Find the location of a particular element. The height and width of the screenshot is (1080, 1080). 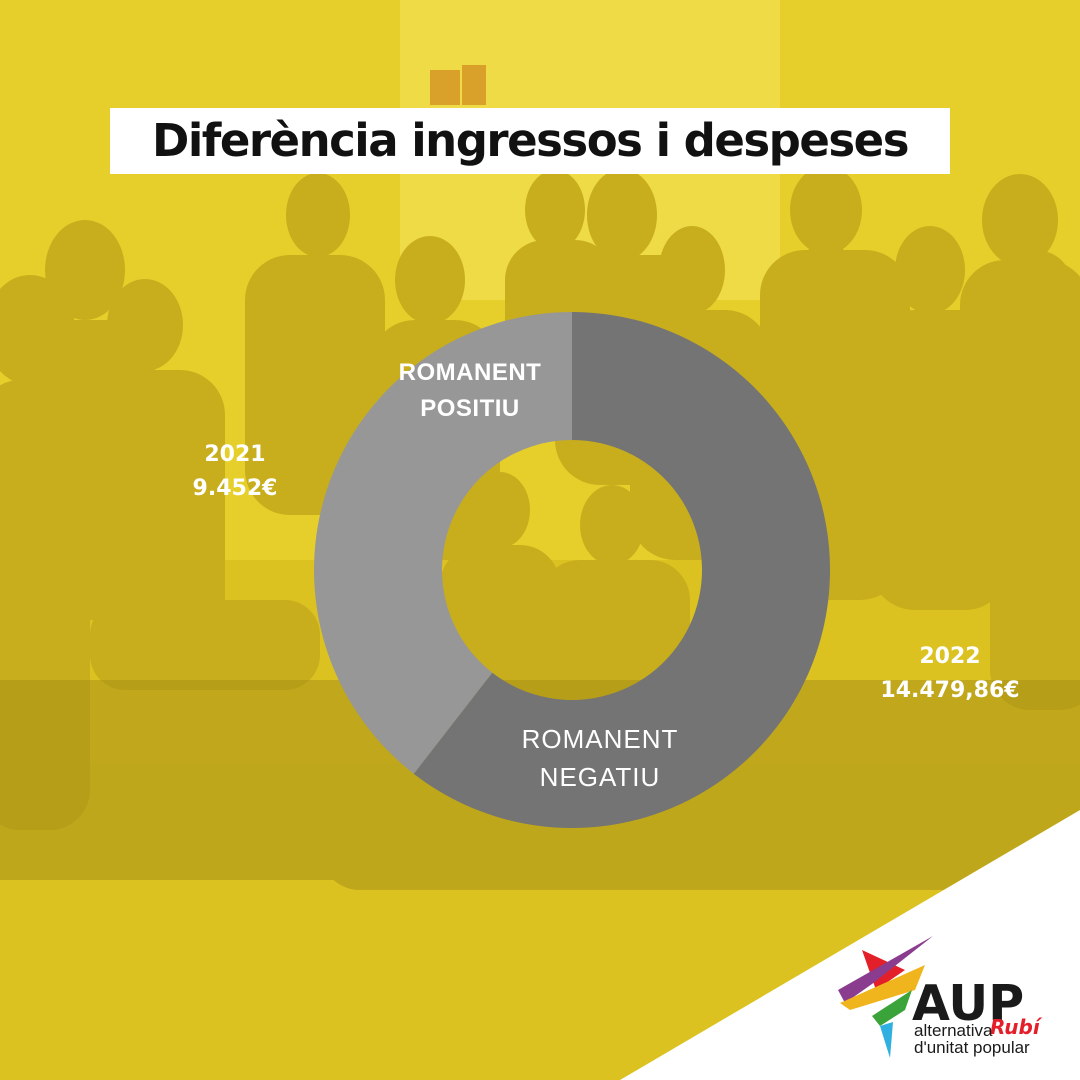

logo-line2: d'unitat popular is located at coordinates (972, 1047).